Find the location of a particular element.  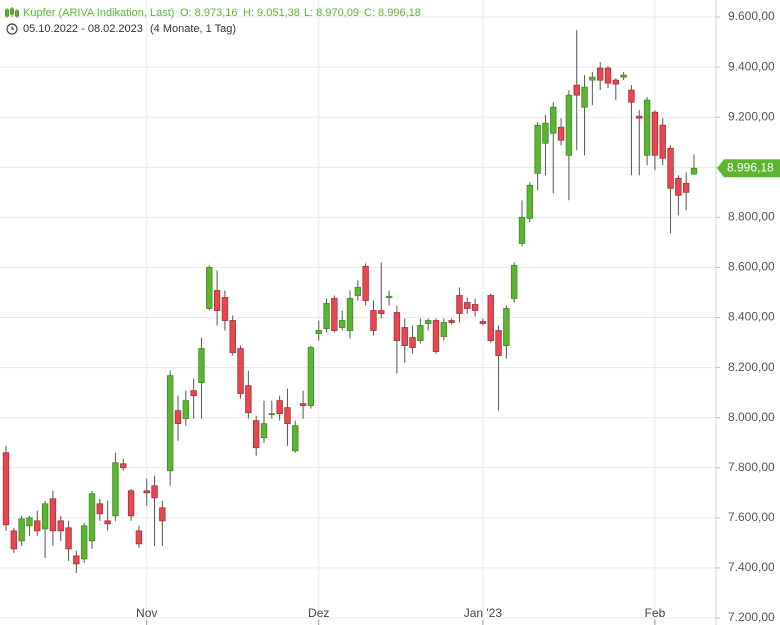

y-tick-label: 8.800,00 is located at coordinates (751, 217).